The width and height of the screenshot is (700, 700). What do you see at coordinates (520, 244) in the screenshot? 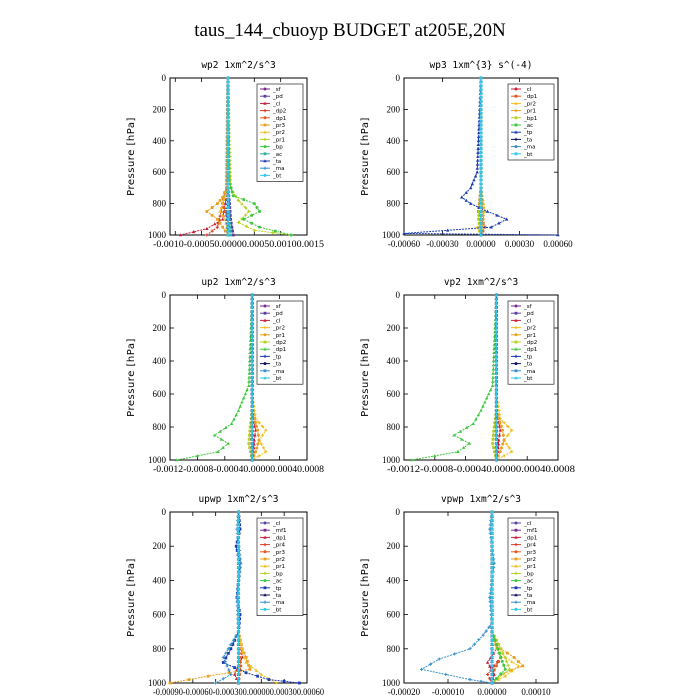
I see `x-tick-label: 0.00030` at bounding box center [520, 244].